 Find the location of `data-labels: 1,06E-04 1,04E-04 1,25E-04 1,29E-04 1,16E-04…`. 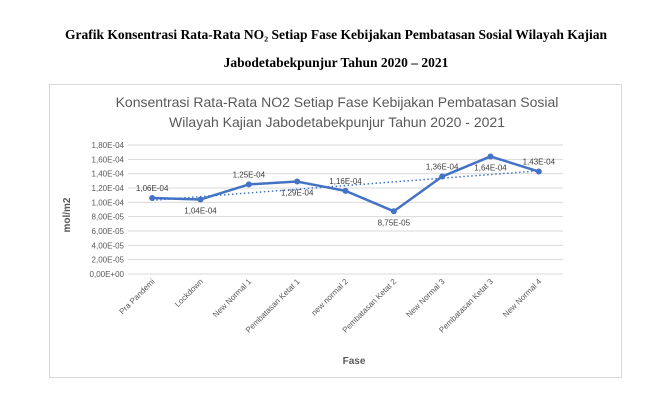

data-labels: 1,06E-04 1,04E-04 1,25E-04 1,29E-04 1,16E-04… is located at coordinates (346, 193).